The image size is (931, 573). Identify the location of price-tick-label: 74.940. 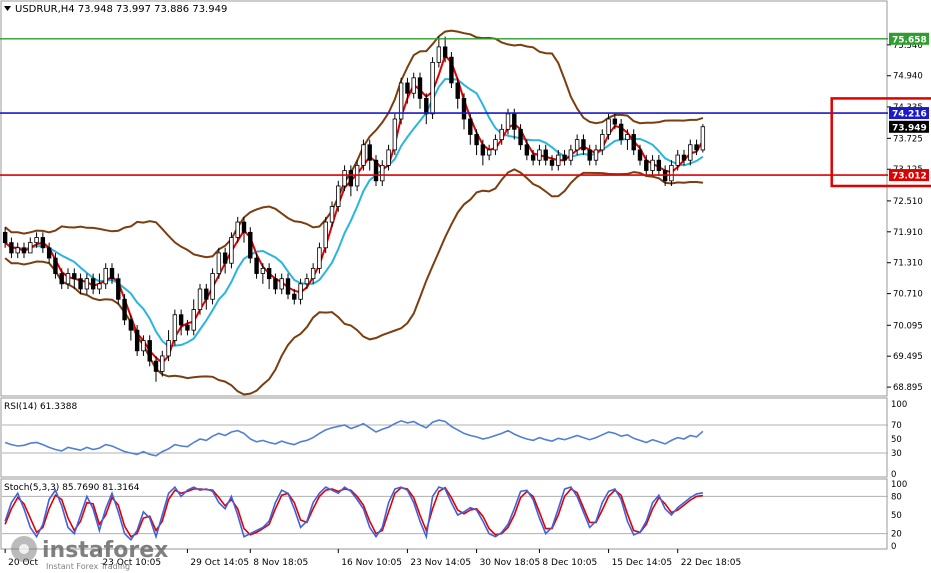
(908, 77).